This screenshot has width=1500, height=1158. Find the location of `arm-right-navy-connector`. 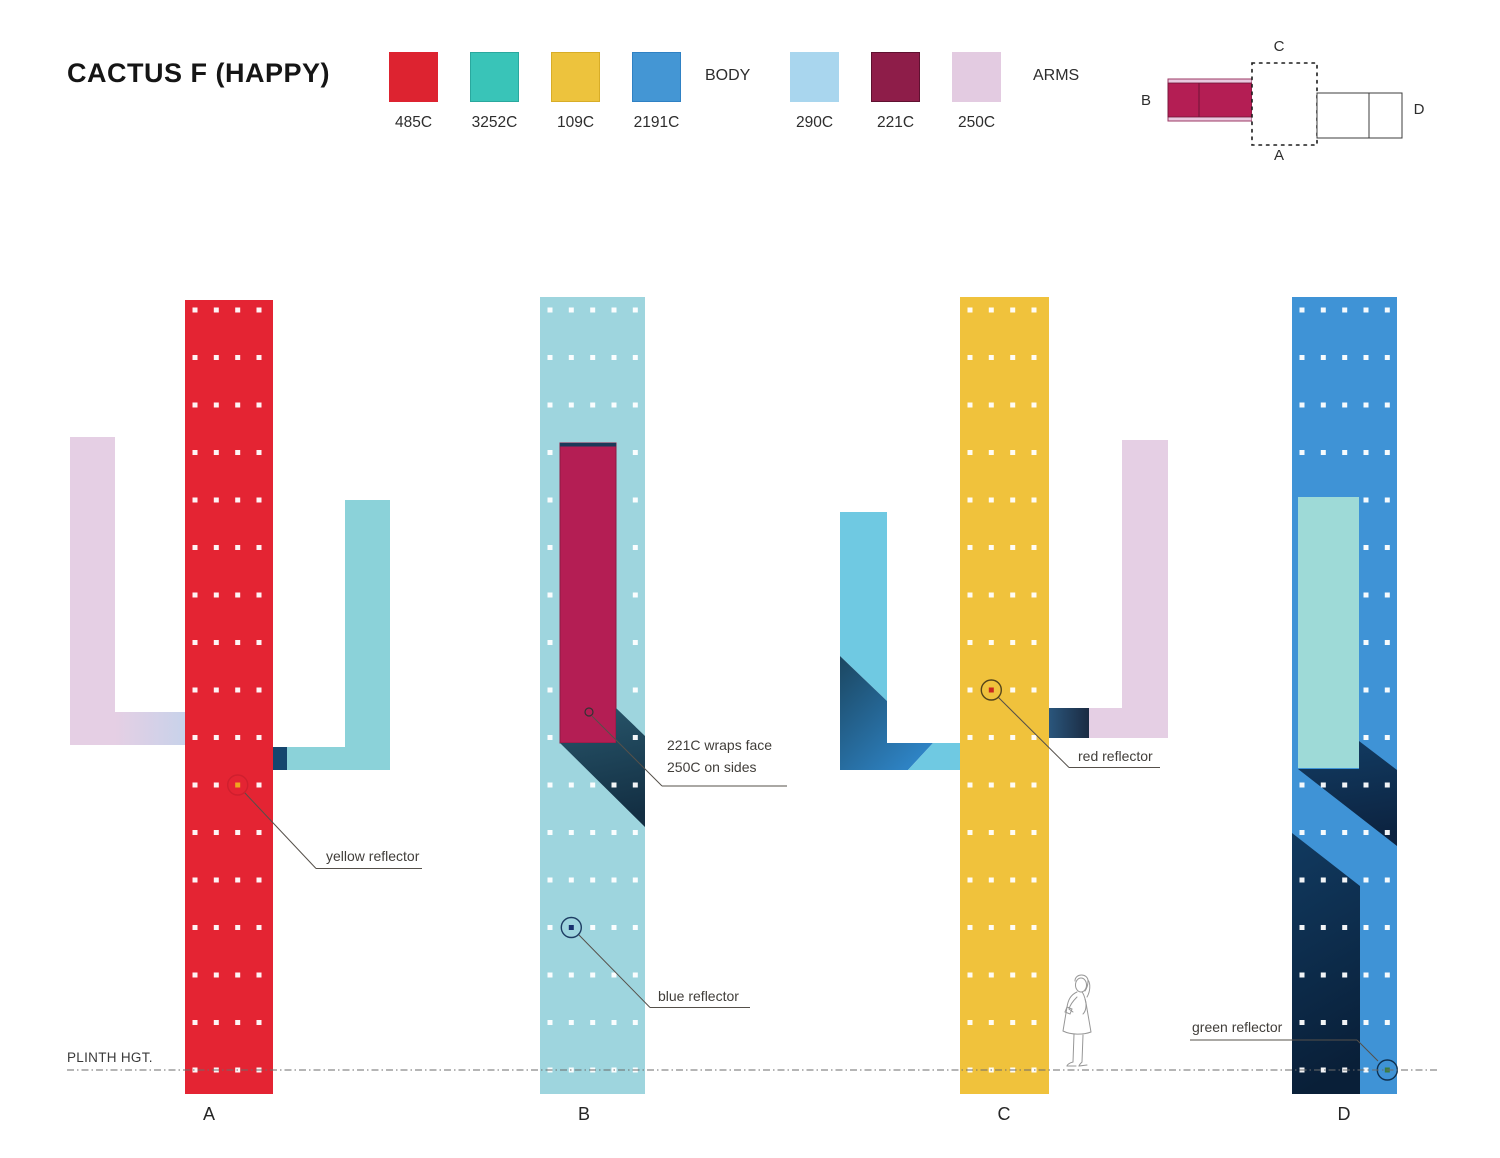

arm-right-navy-connector is located at coordinates (280, 758).